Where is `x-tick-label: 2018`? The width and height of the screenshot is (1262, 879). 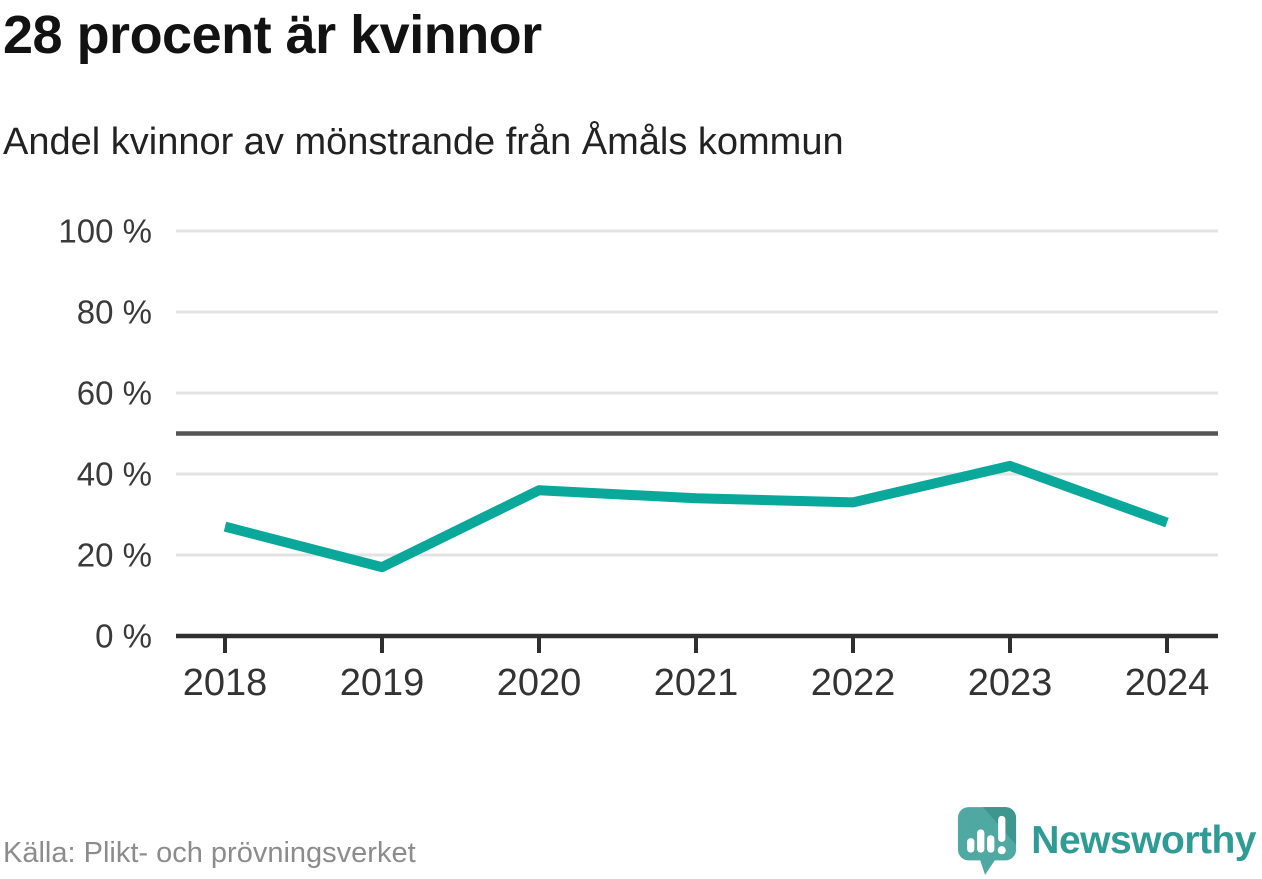
x-tick-label: 2018 is located at coordinates (225, 683).